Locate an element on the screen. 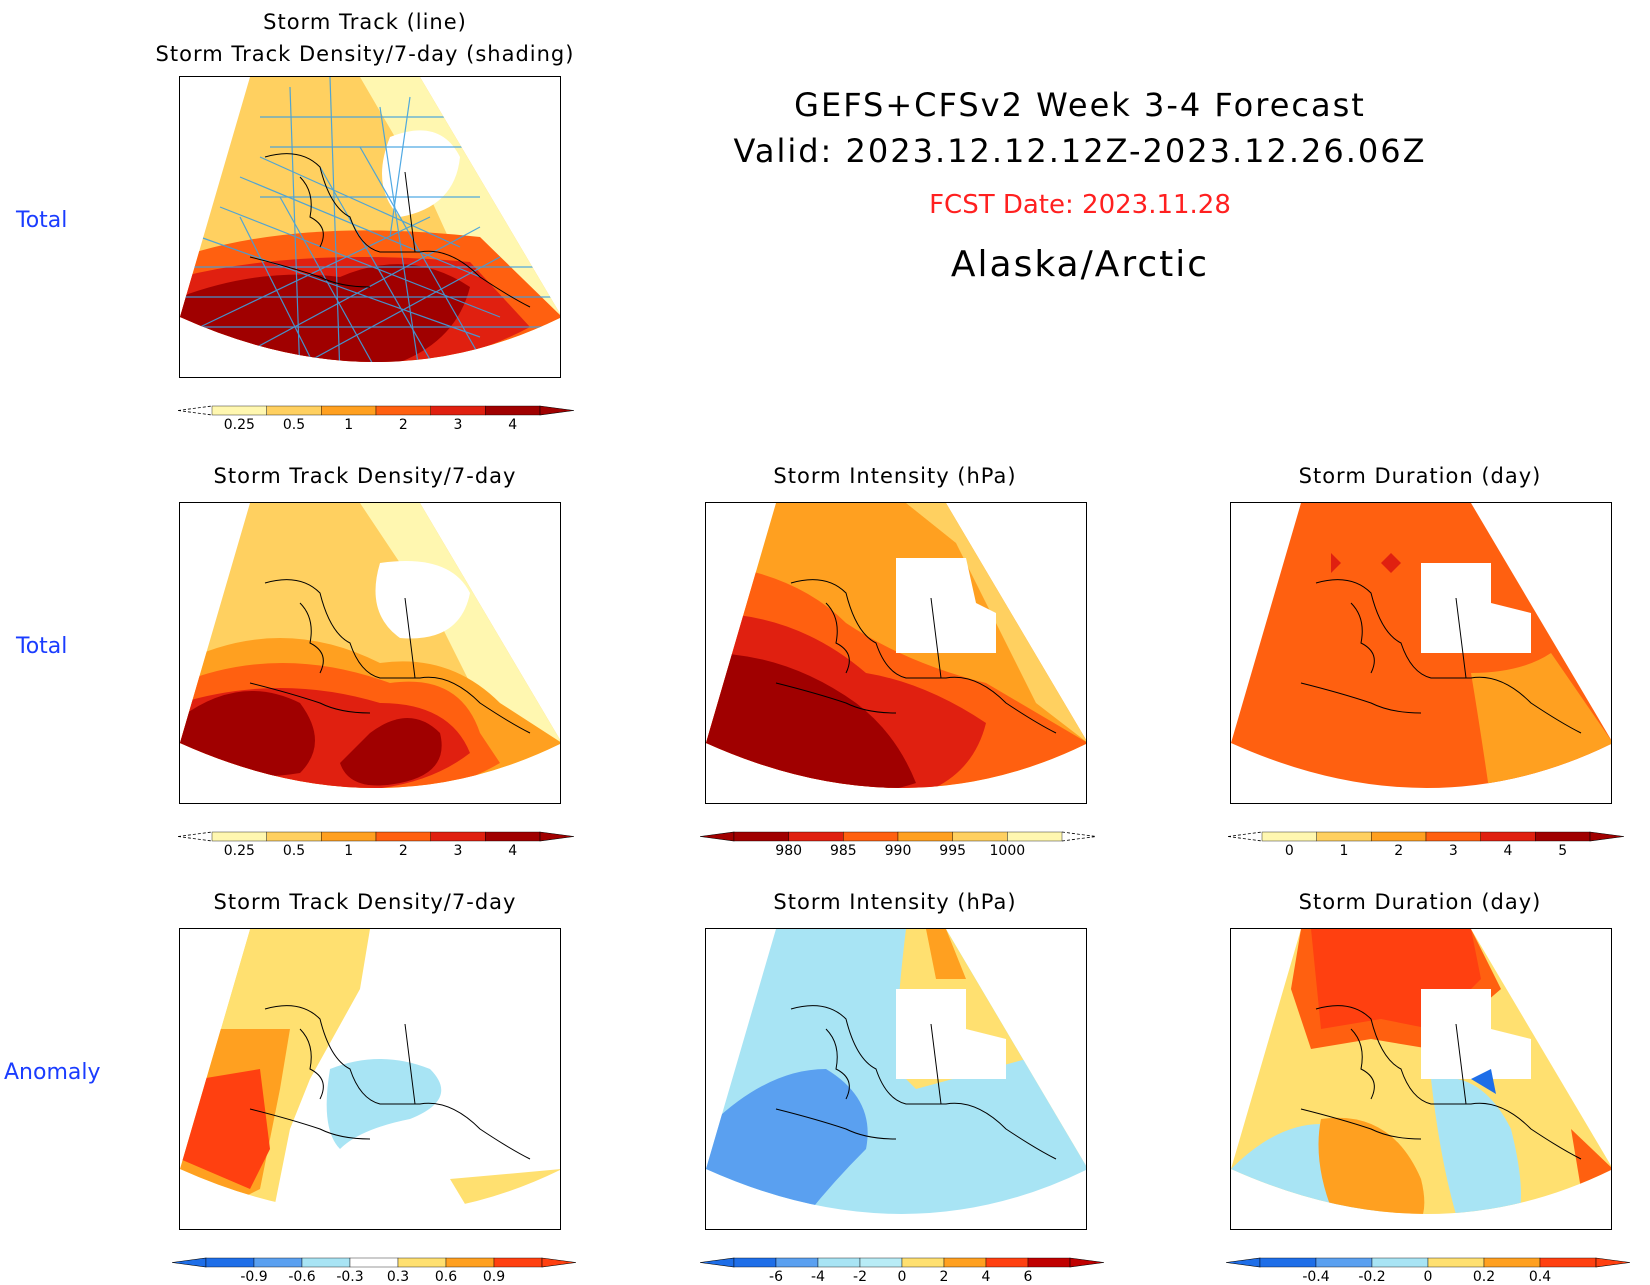 The image size is (1650, 1285). map-storm-track-lines is located at coordinates (370, 227).